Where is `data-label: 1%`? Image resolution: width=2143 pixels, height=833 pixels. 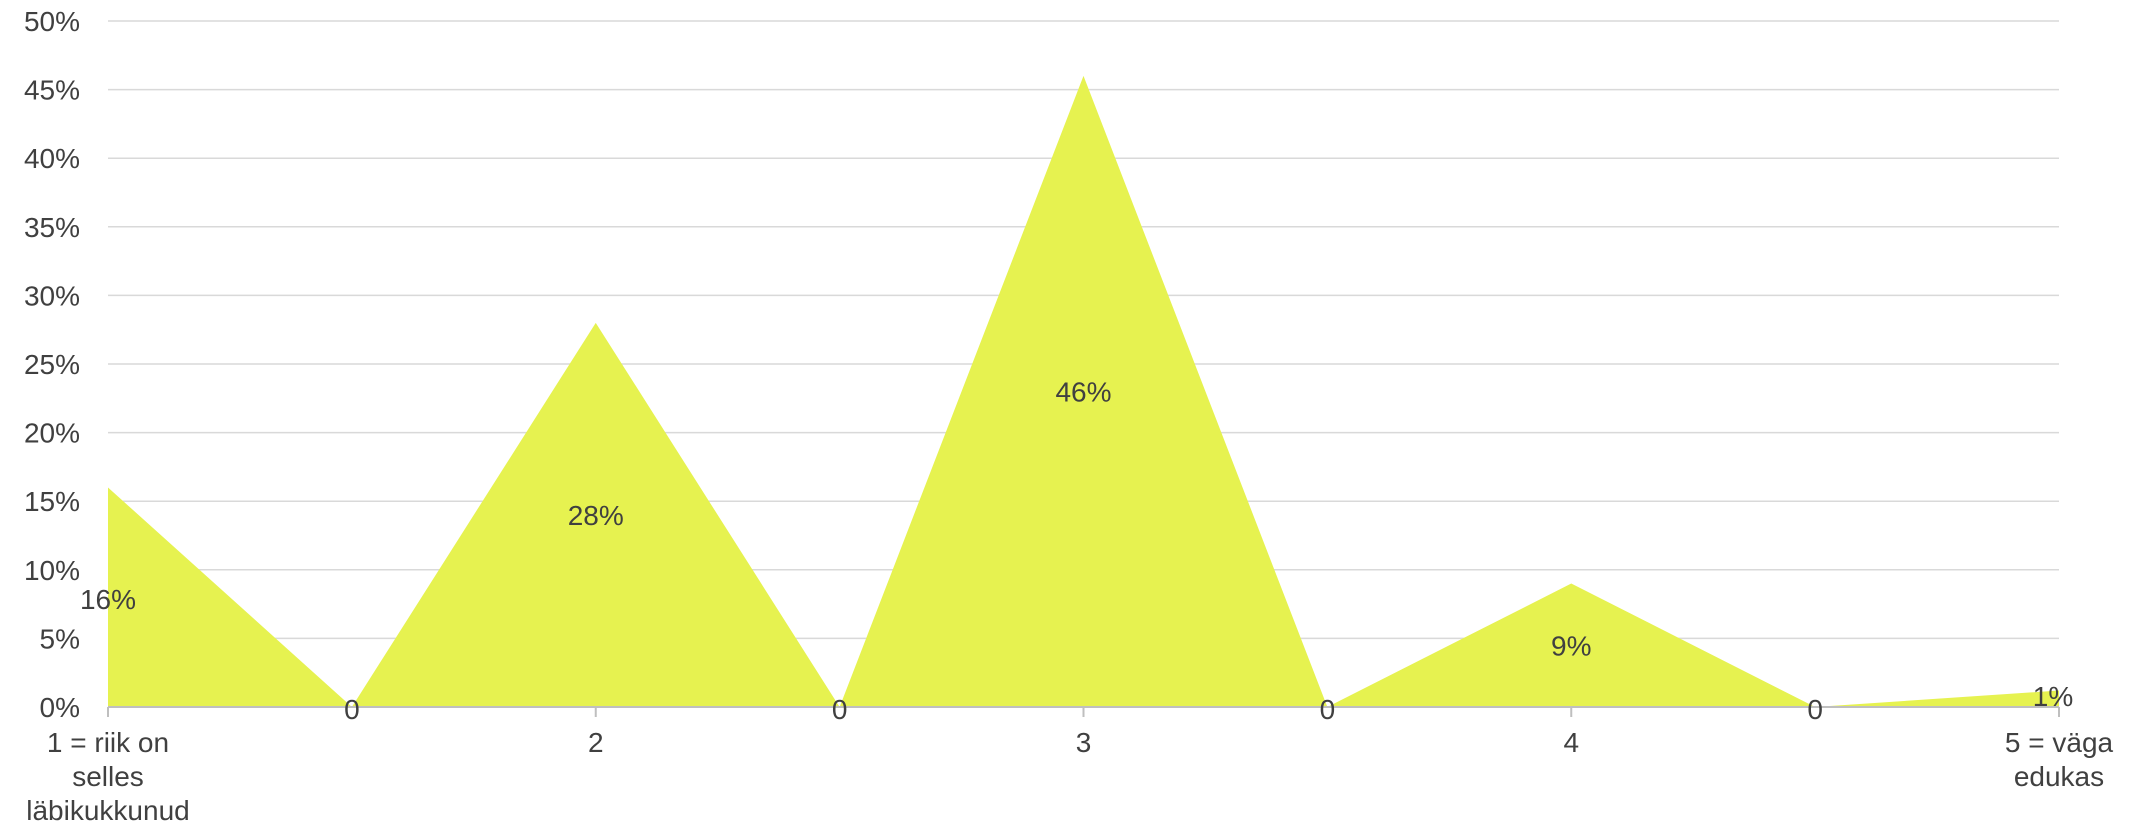 data-label: 1% is located at coordinates (2053, 696).